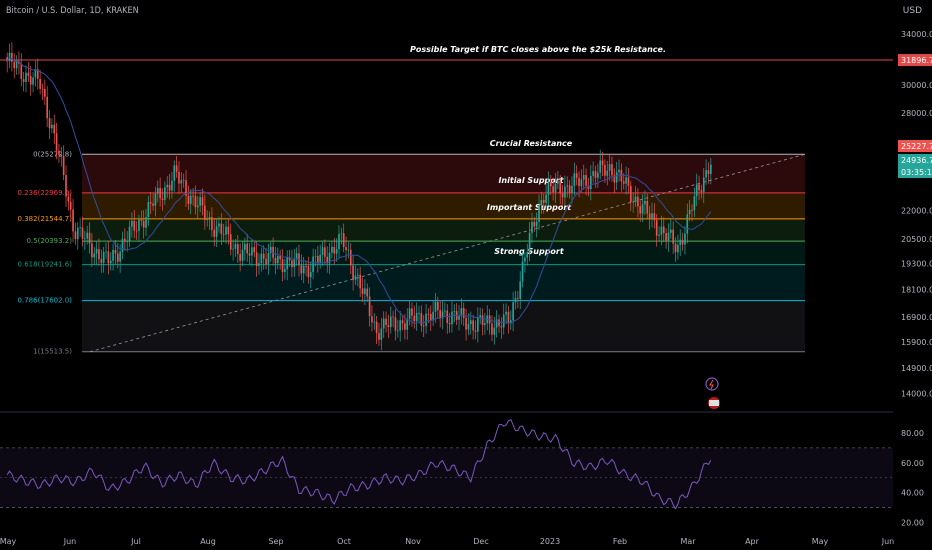 The image size is (932, 550). Describe the element at coordinates (45, 301) in the screenshot. I see `fib-level-label: 0.786(17602.0)` at that location.